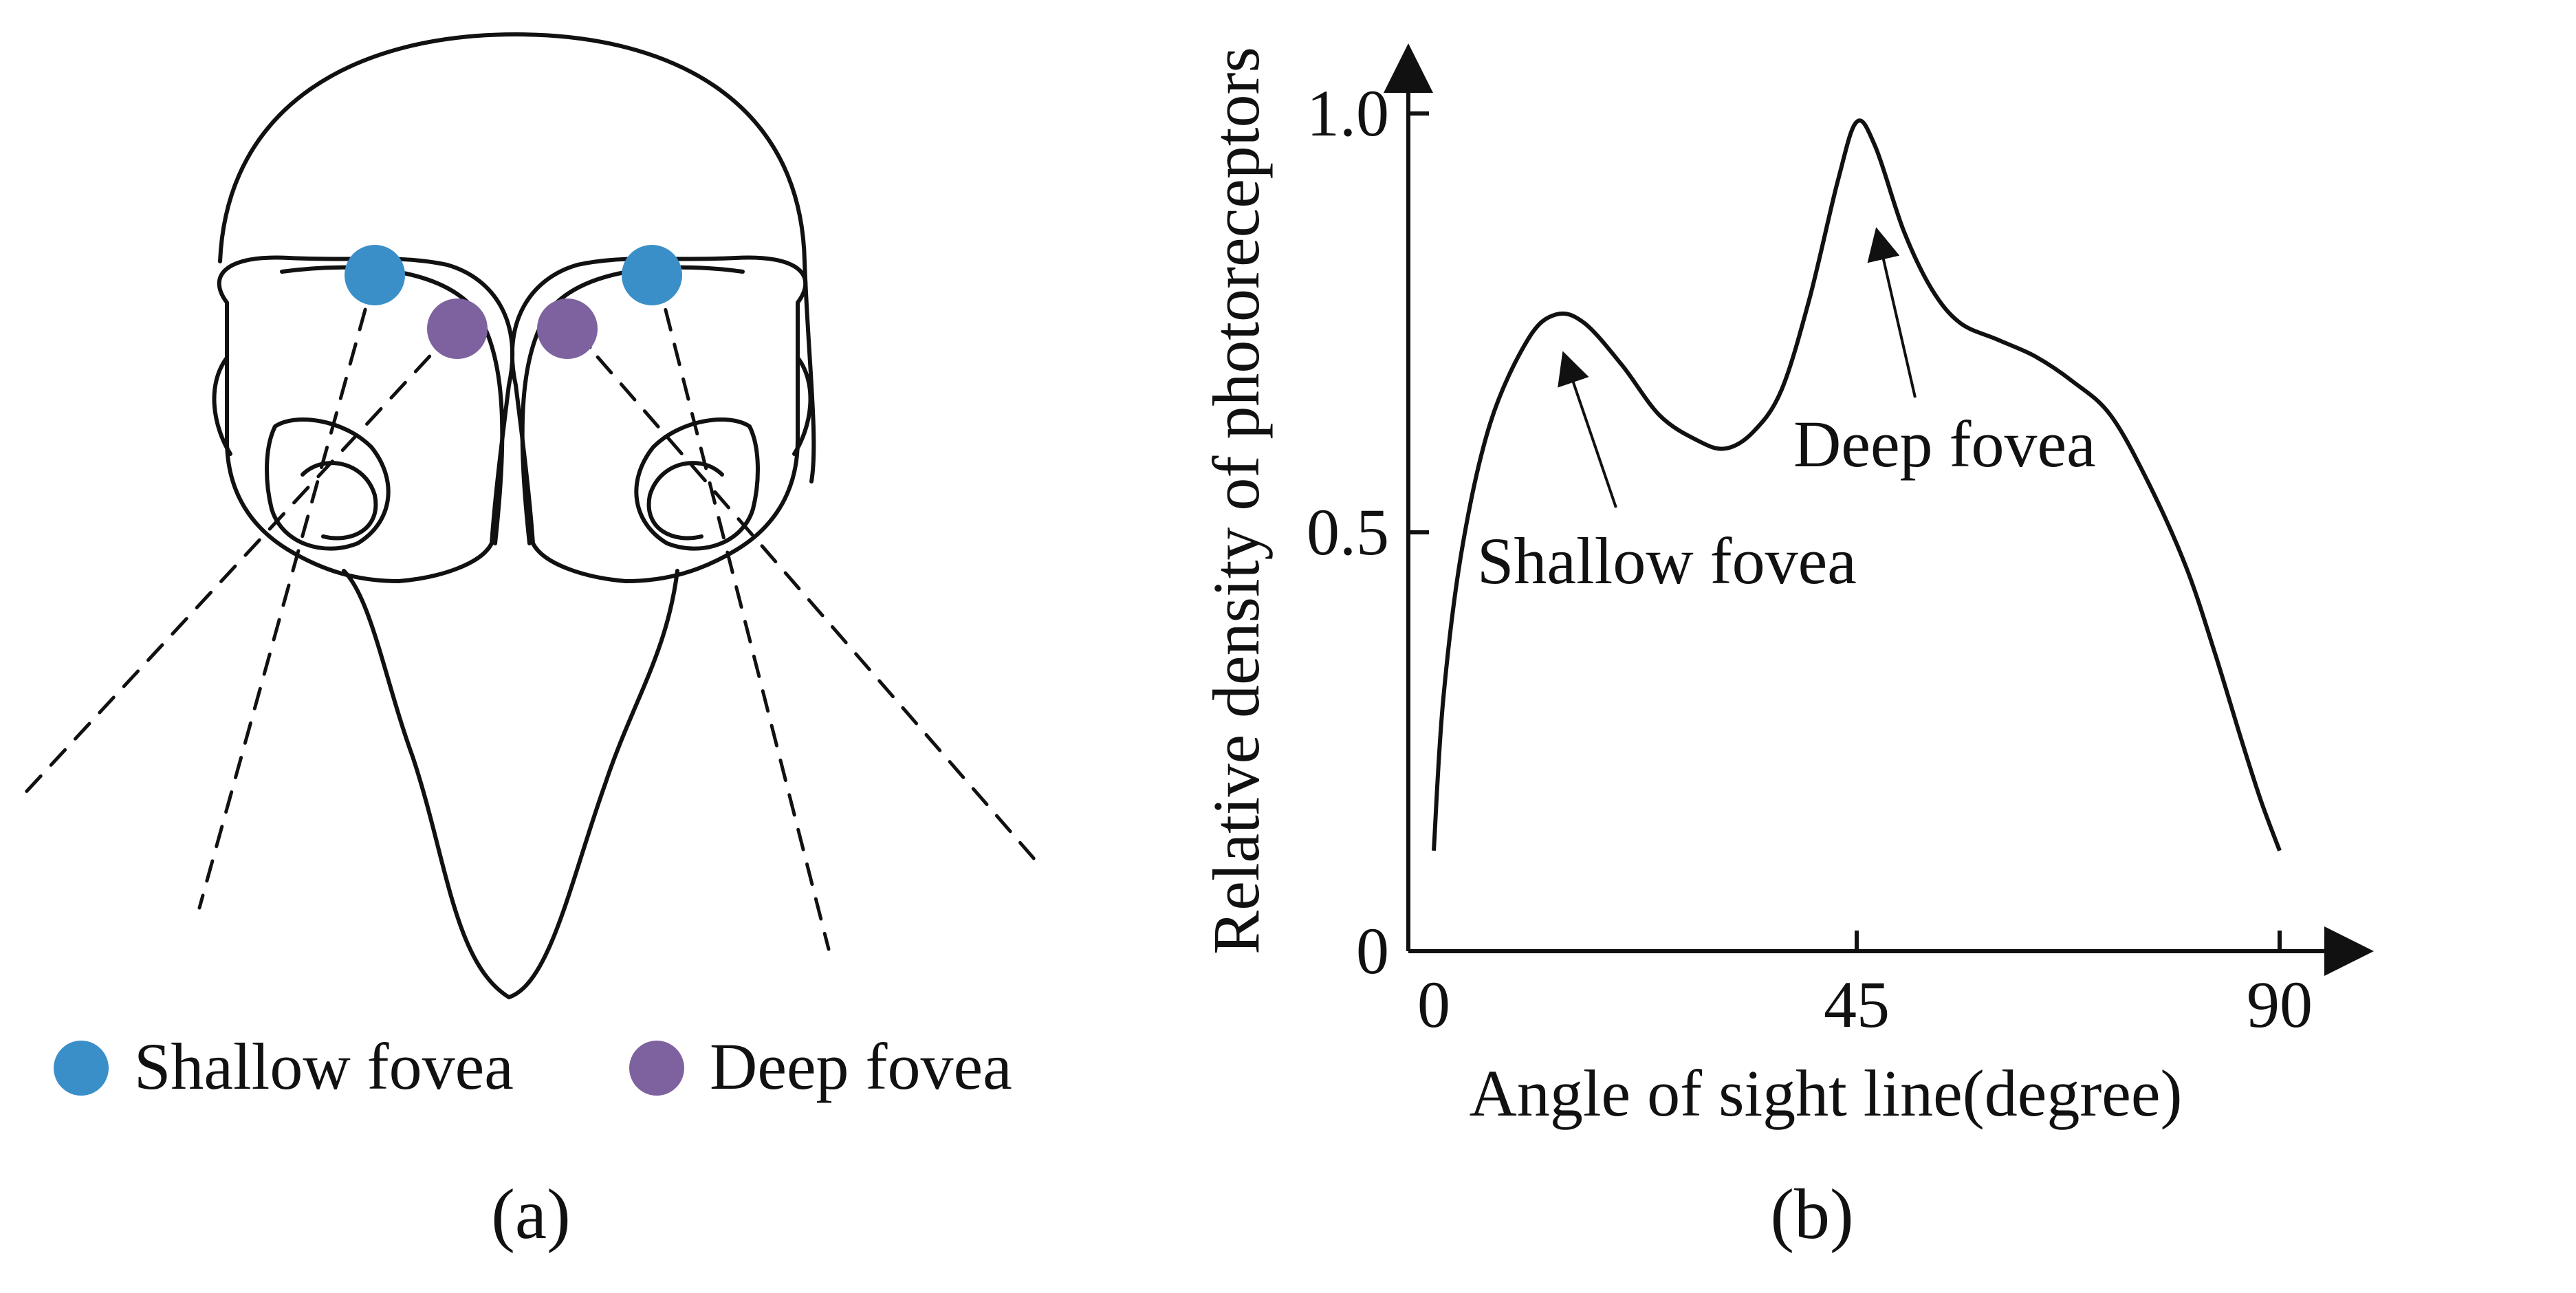 This screenshot has width=2576, height=1293. I want to click on sight-line-right-shallow, so click(743, 612).